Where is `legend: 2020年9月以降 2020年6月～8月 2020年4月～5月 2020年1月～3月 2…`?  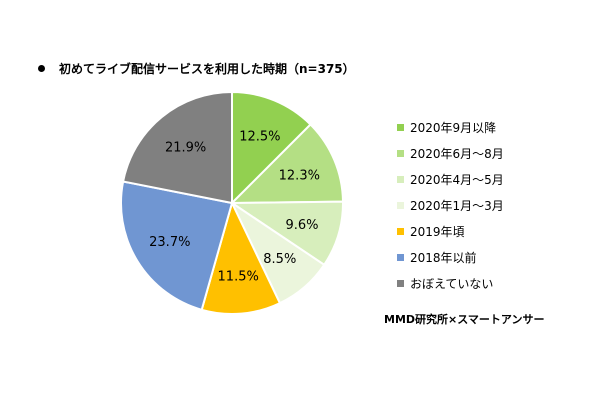
legend: 2020年9月以降 2020年6月～8月 2020年4月～5月 2020年1月～3月 2… is located at coordinates (450, 205).